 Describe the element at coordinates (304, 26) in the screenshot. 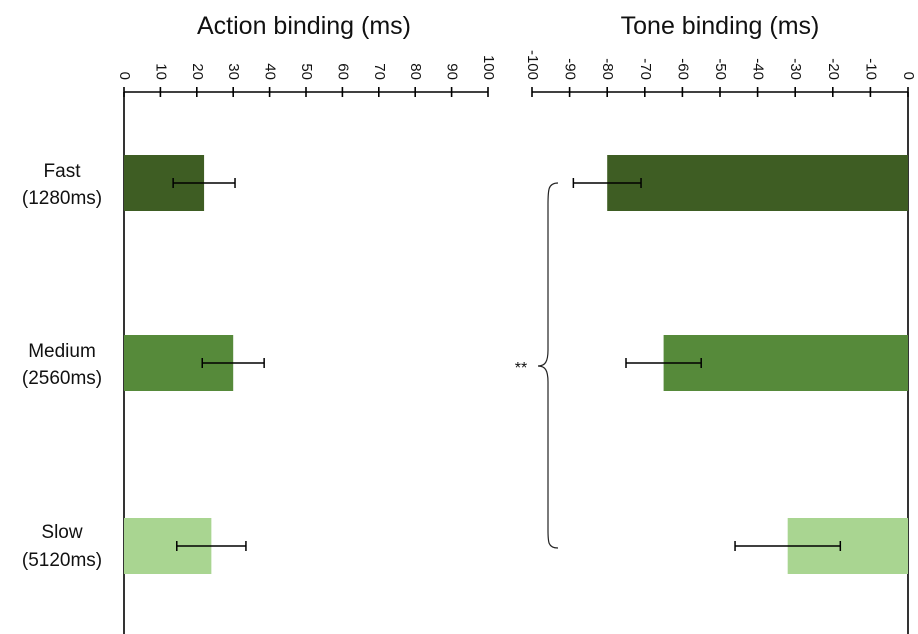

I see `action-binding-title: Action binding (ms)` at that location.